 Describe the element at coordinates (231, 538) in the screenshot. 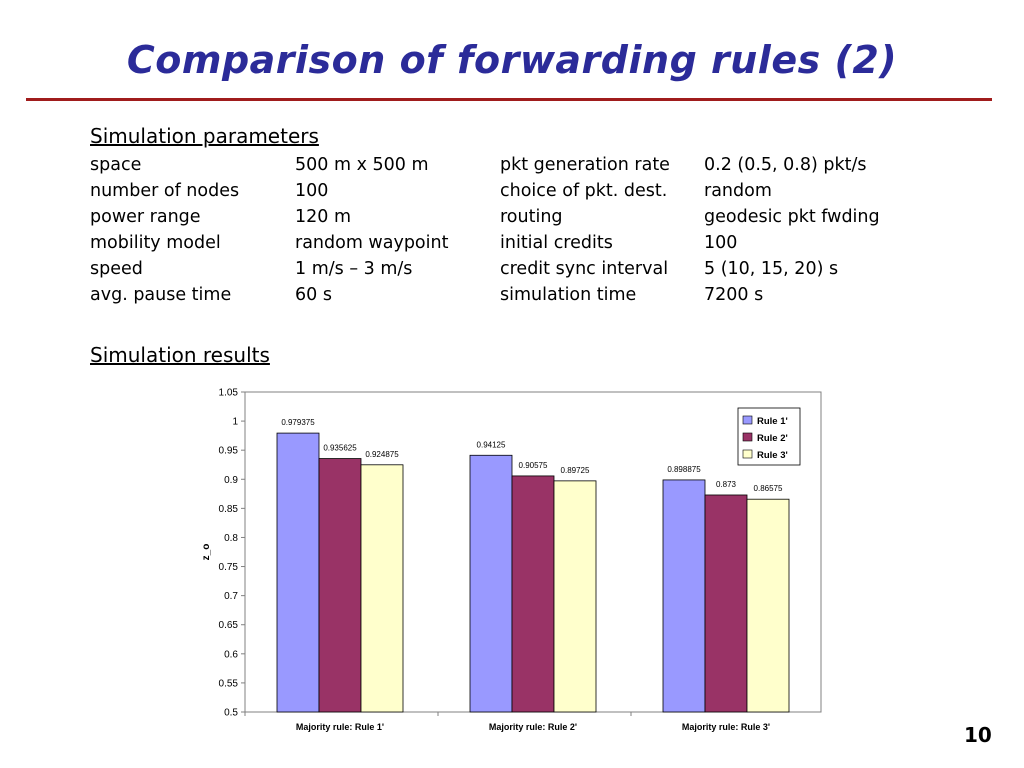

I see `y-tick-label: 0.8` at that location.